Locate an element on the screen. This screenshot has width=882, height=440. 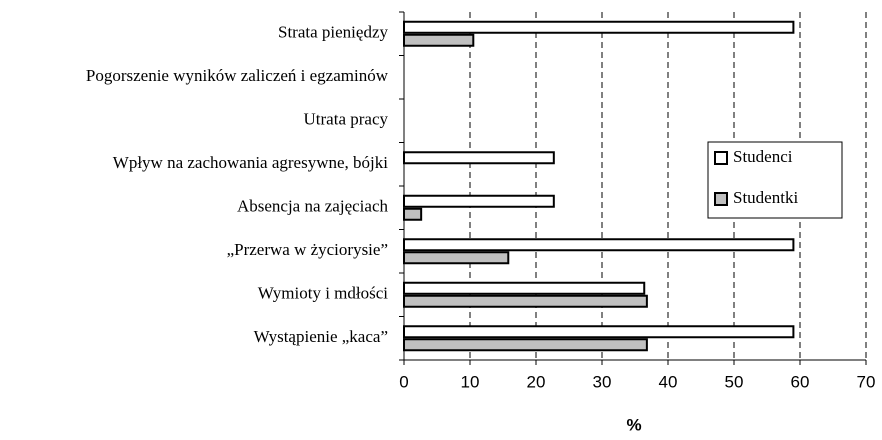
y-tick-label: Absencja na zajęciach is located at coordinates (313, 206).